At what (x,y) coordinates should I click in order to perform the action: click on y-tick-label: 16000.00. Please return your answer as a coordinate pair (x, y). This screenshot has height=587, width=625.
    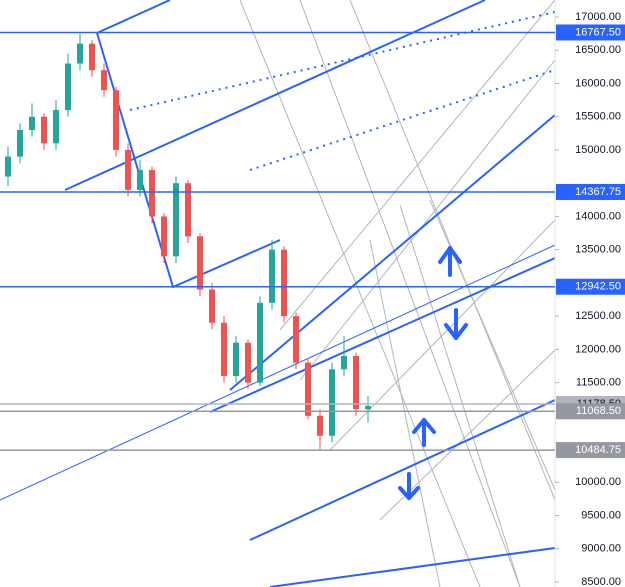
    Looking at the image, I should click on (598, 83).